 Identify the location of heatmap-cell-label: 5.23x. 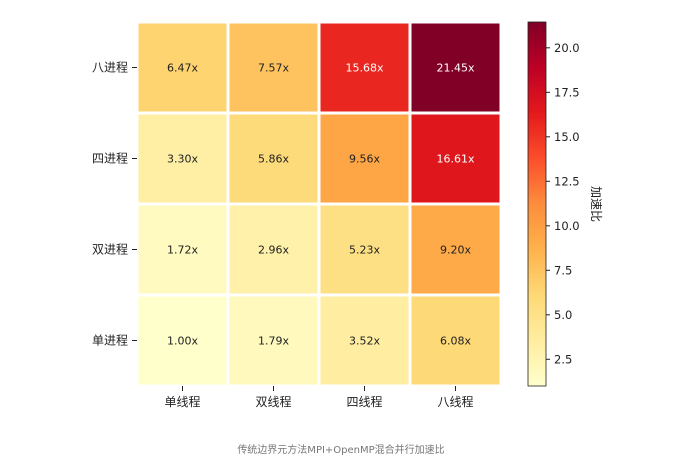
(364, 250).